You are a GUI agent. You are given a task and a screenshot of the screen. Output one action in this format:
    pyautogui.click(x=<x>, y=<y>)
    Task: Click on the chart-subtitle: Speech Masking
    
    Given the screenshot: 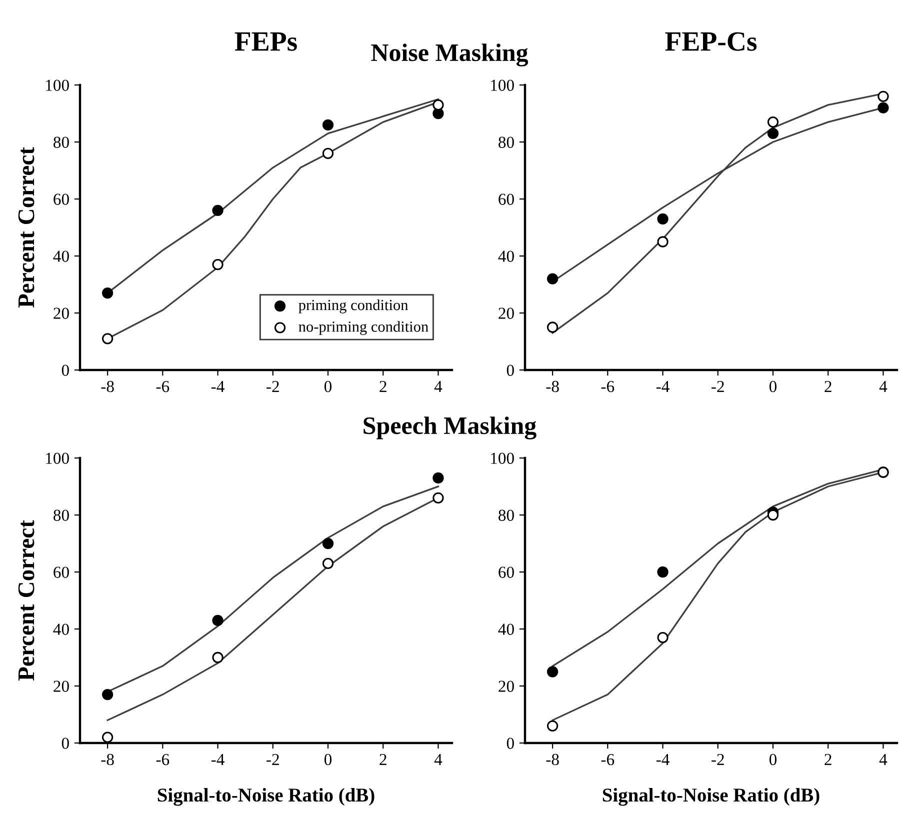 What is the action you would take?
    pyautogui.click(x=450, y=428)
    